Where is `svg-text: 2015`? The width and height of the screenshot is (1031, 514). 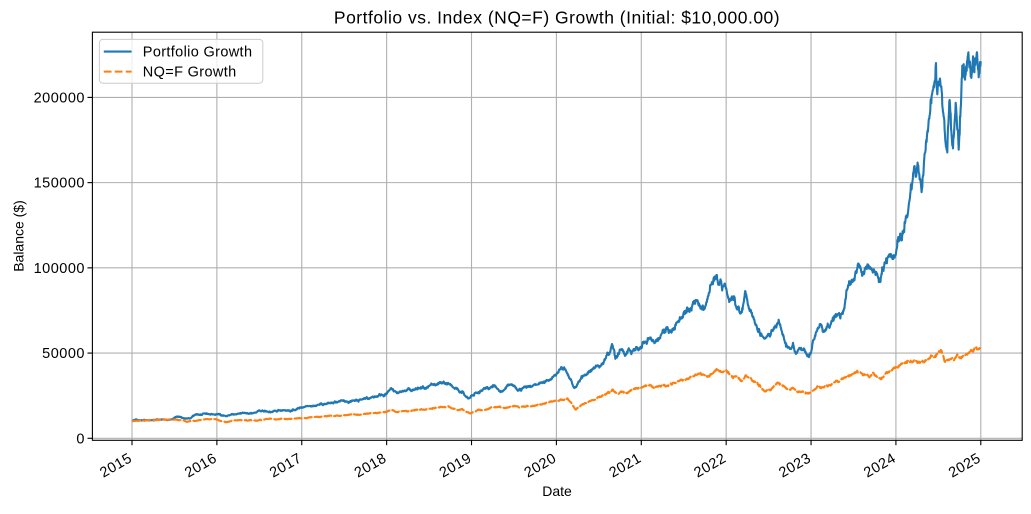 svg-text: 2015 is located at coordinates (116, 465).